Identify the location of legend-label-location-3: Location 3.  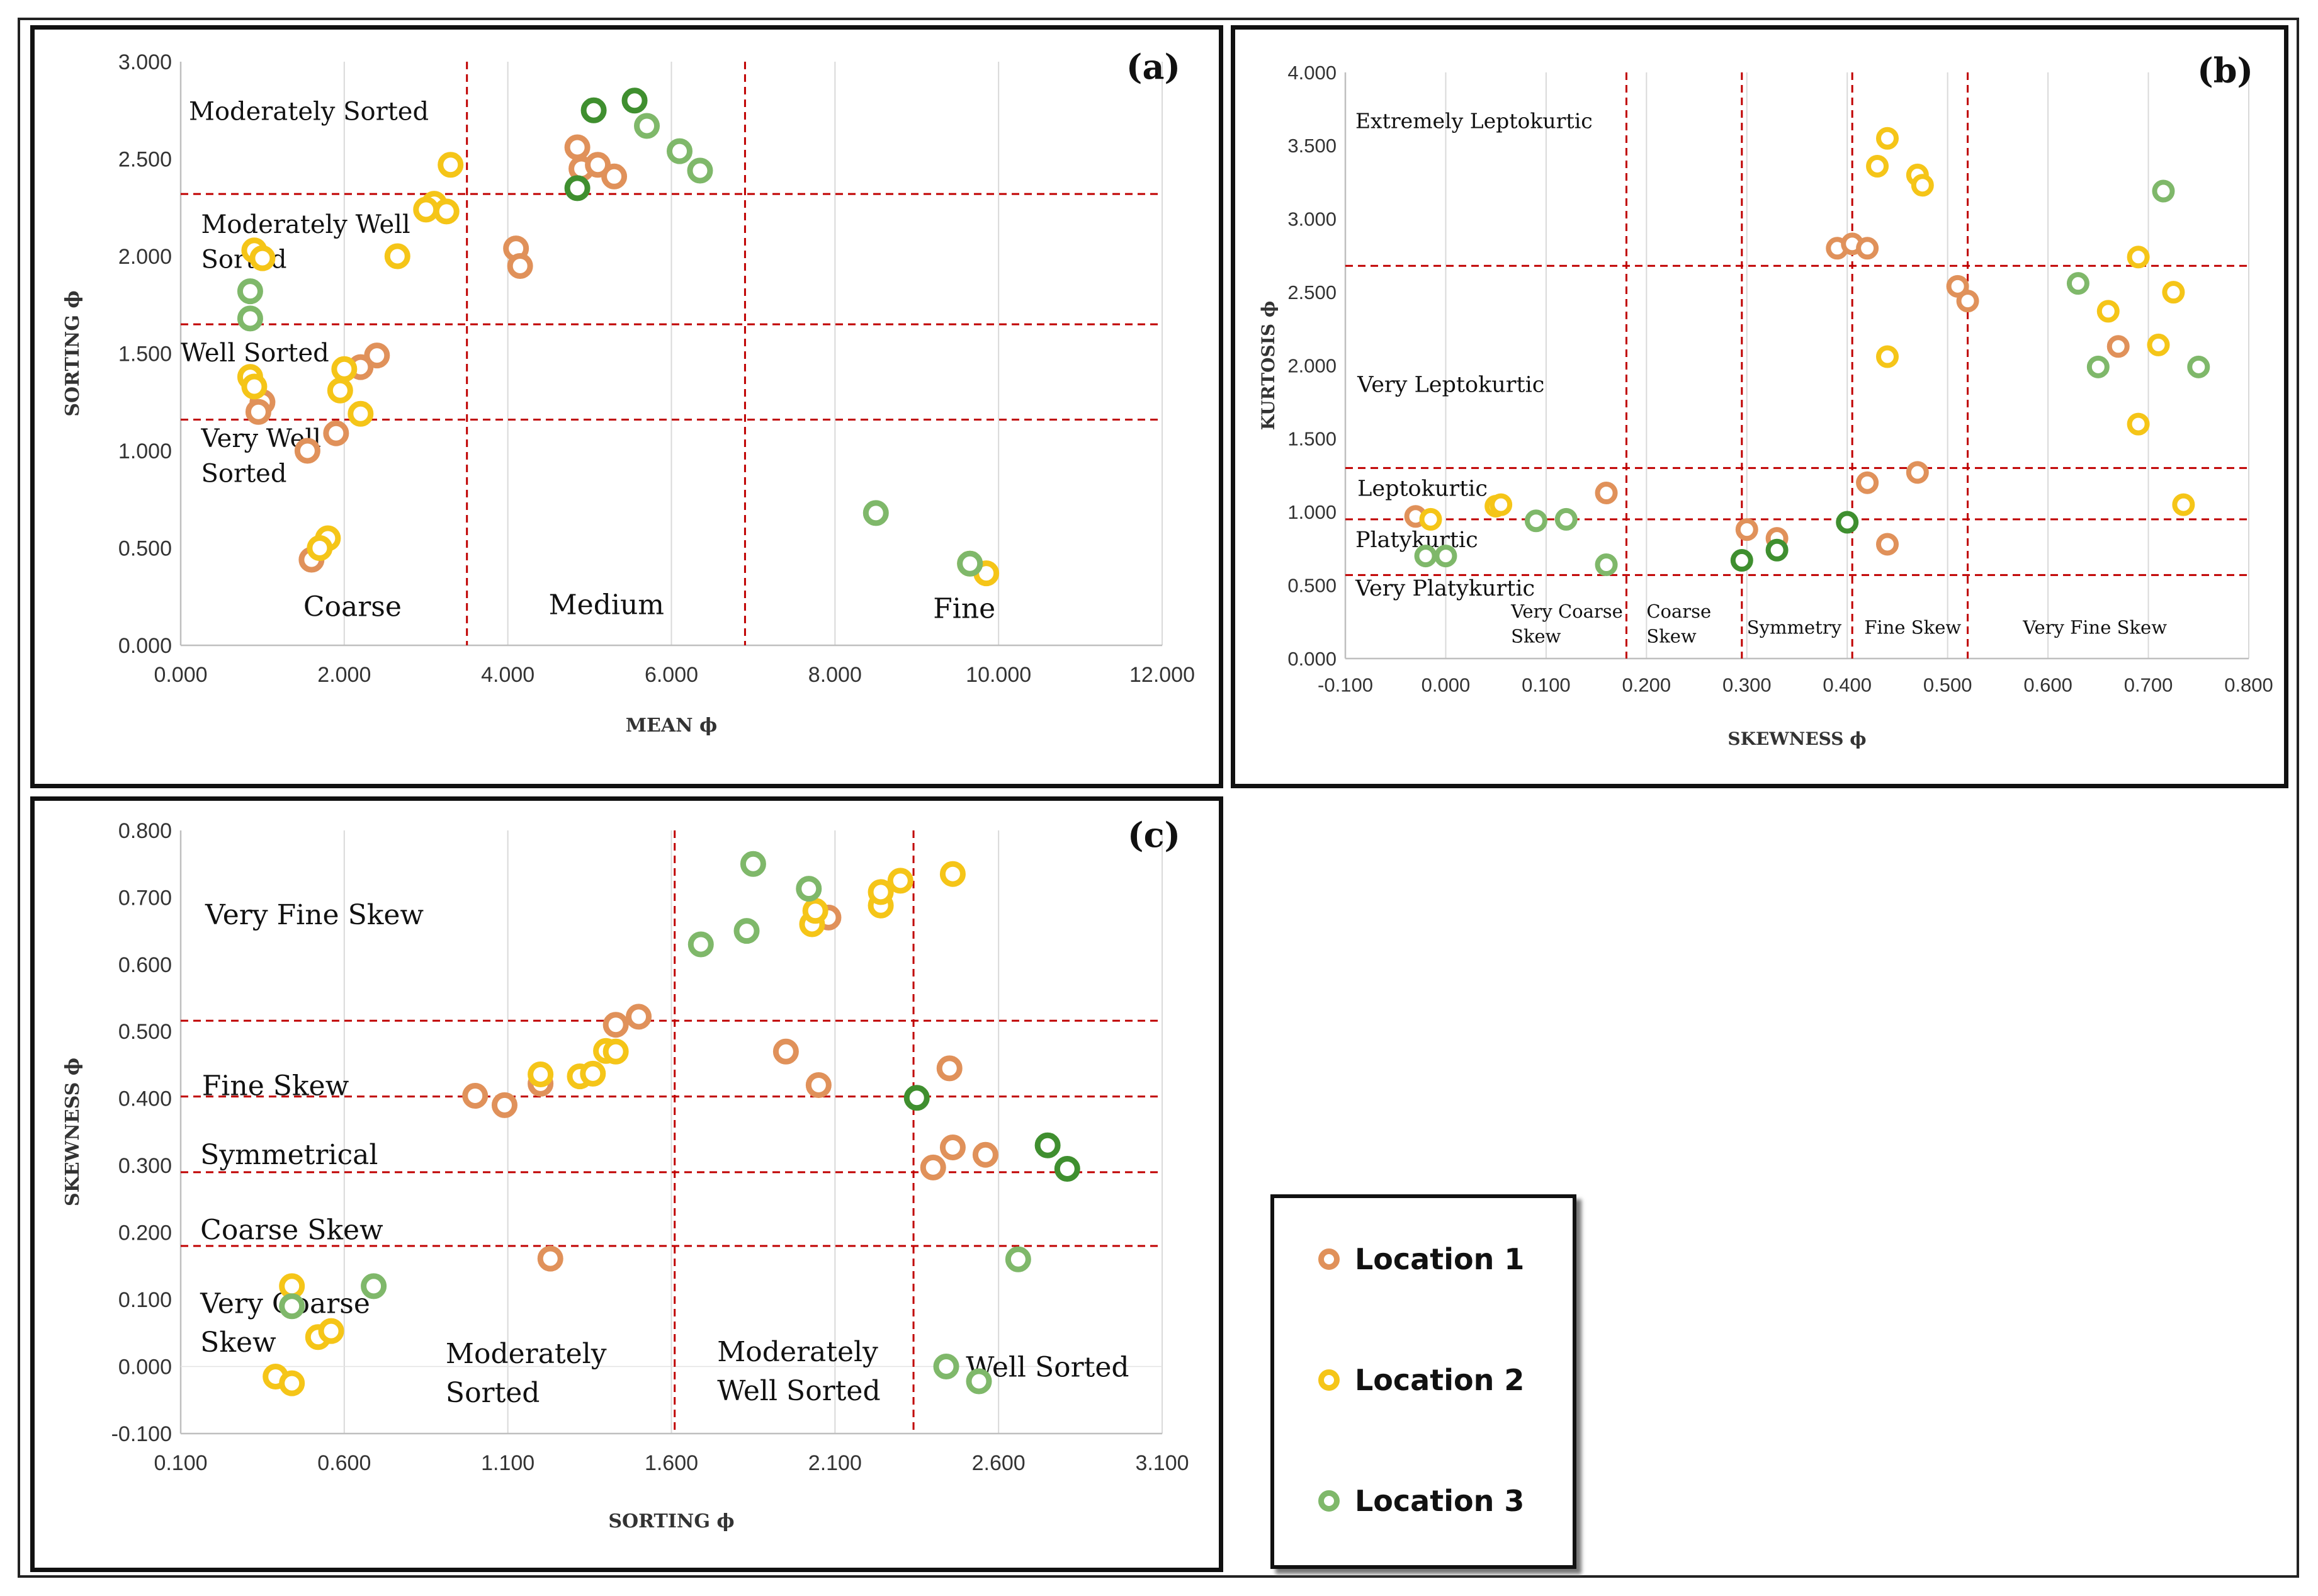
(1440, 1501).